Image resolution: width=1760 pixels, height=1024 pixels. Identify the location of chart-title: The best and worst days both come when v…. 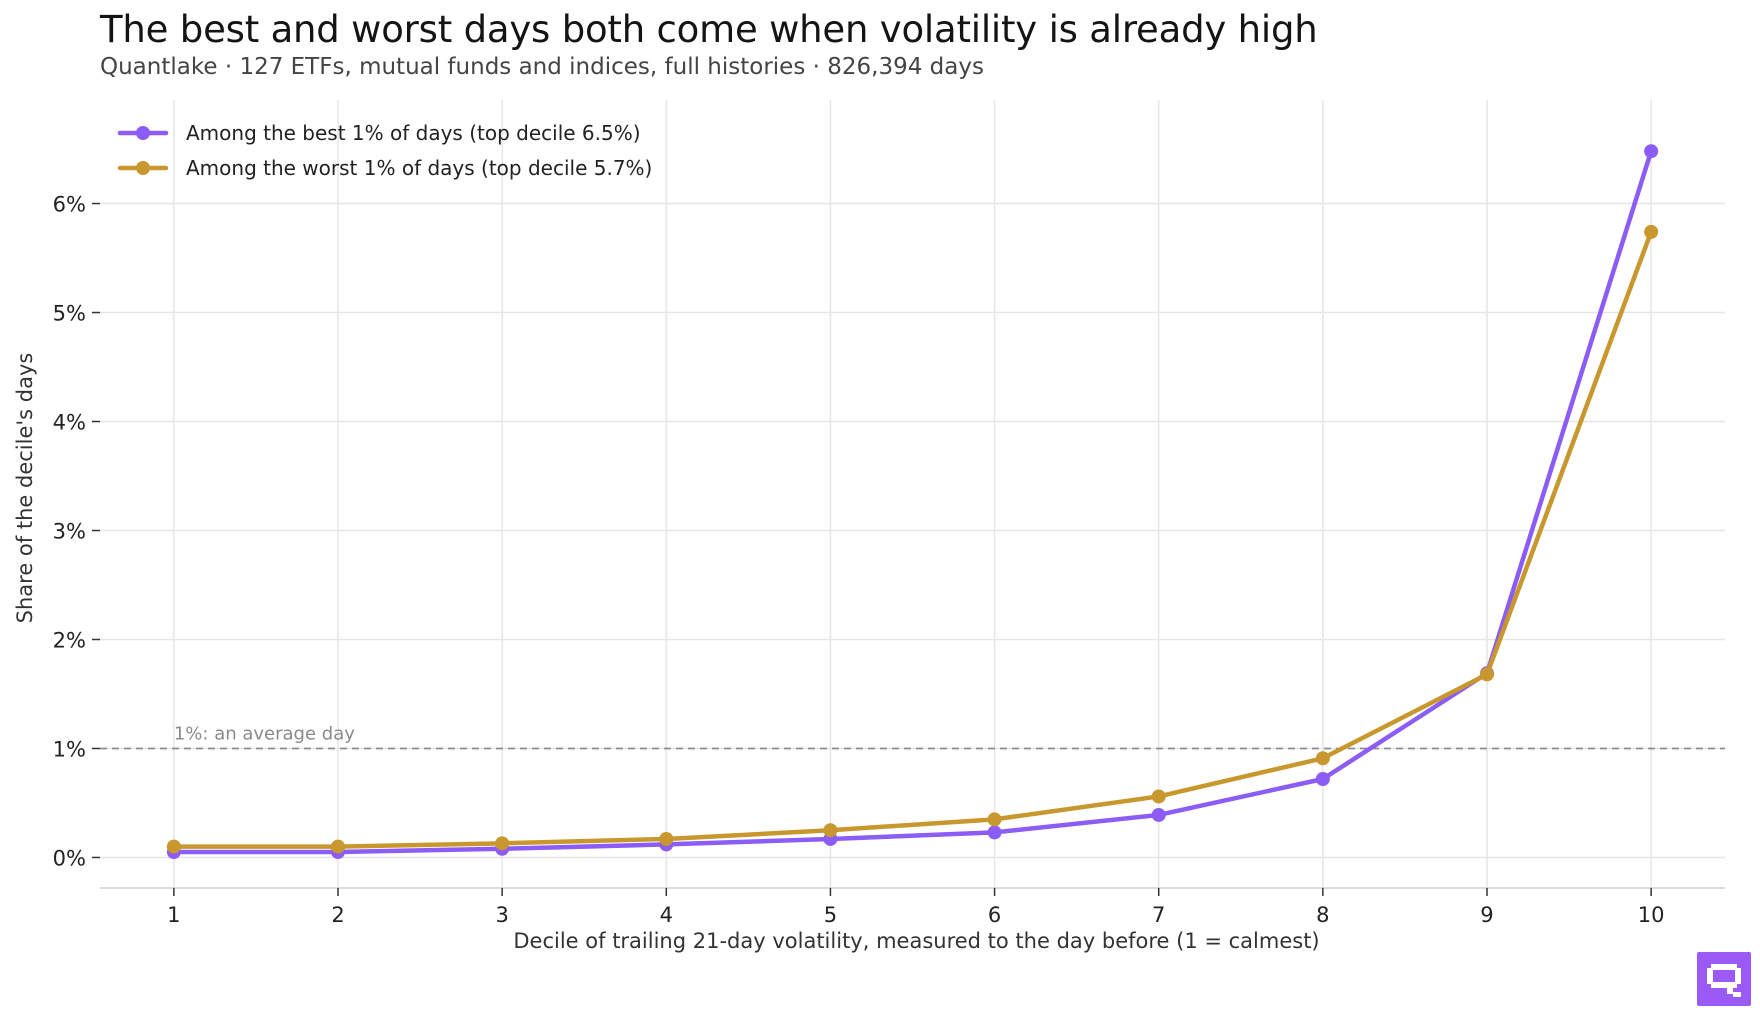
(709, 29).